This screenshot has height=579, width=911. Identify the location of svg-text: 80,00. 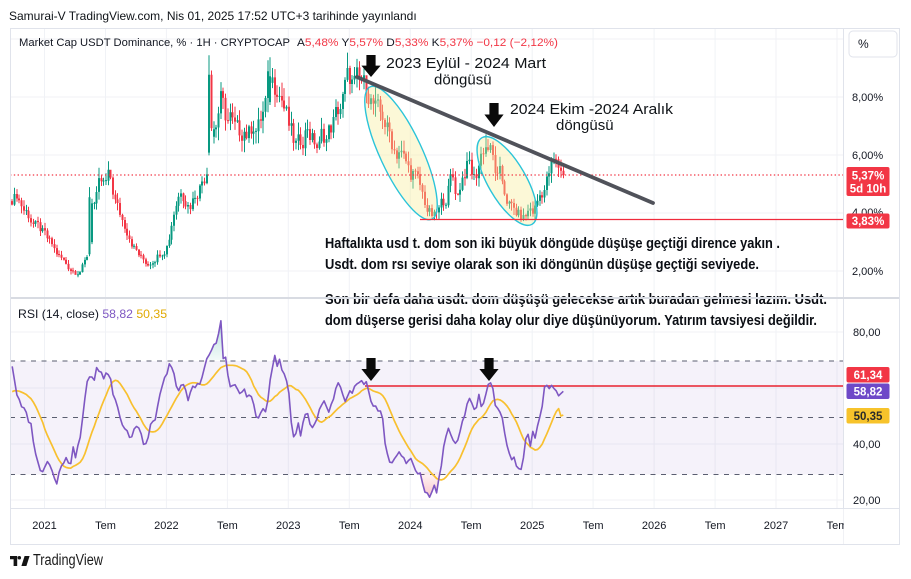
(867, 333).